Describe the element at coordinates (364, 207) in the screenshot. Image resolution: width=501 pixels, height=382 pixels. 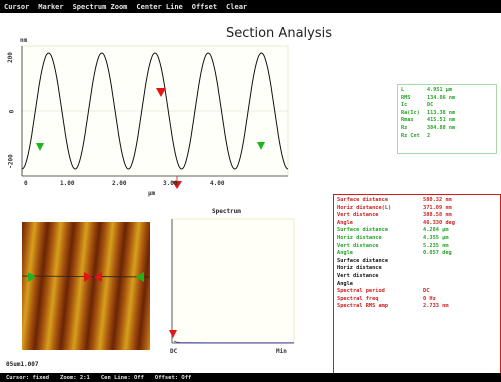
I see `measurement-key: Horiz distance(L)` at that location.